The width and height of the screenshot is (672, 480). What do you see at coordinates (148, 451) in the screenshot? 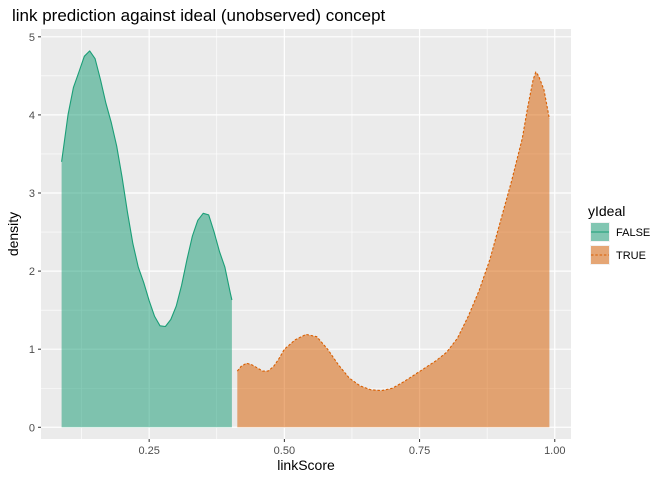
I see `x-tick-label: 0.25` at bounding box center [148, 451].